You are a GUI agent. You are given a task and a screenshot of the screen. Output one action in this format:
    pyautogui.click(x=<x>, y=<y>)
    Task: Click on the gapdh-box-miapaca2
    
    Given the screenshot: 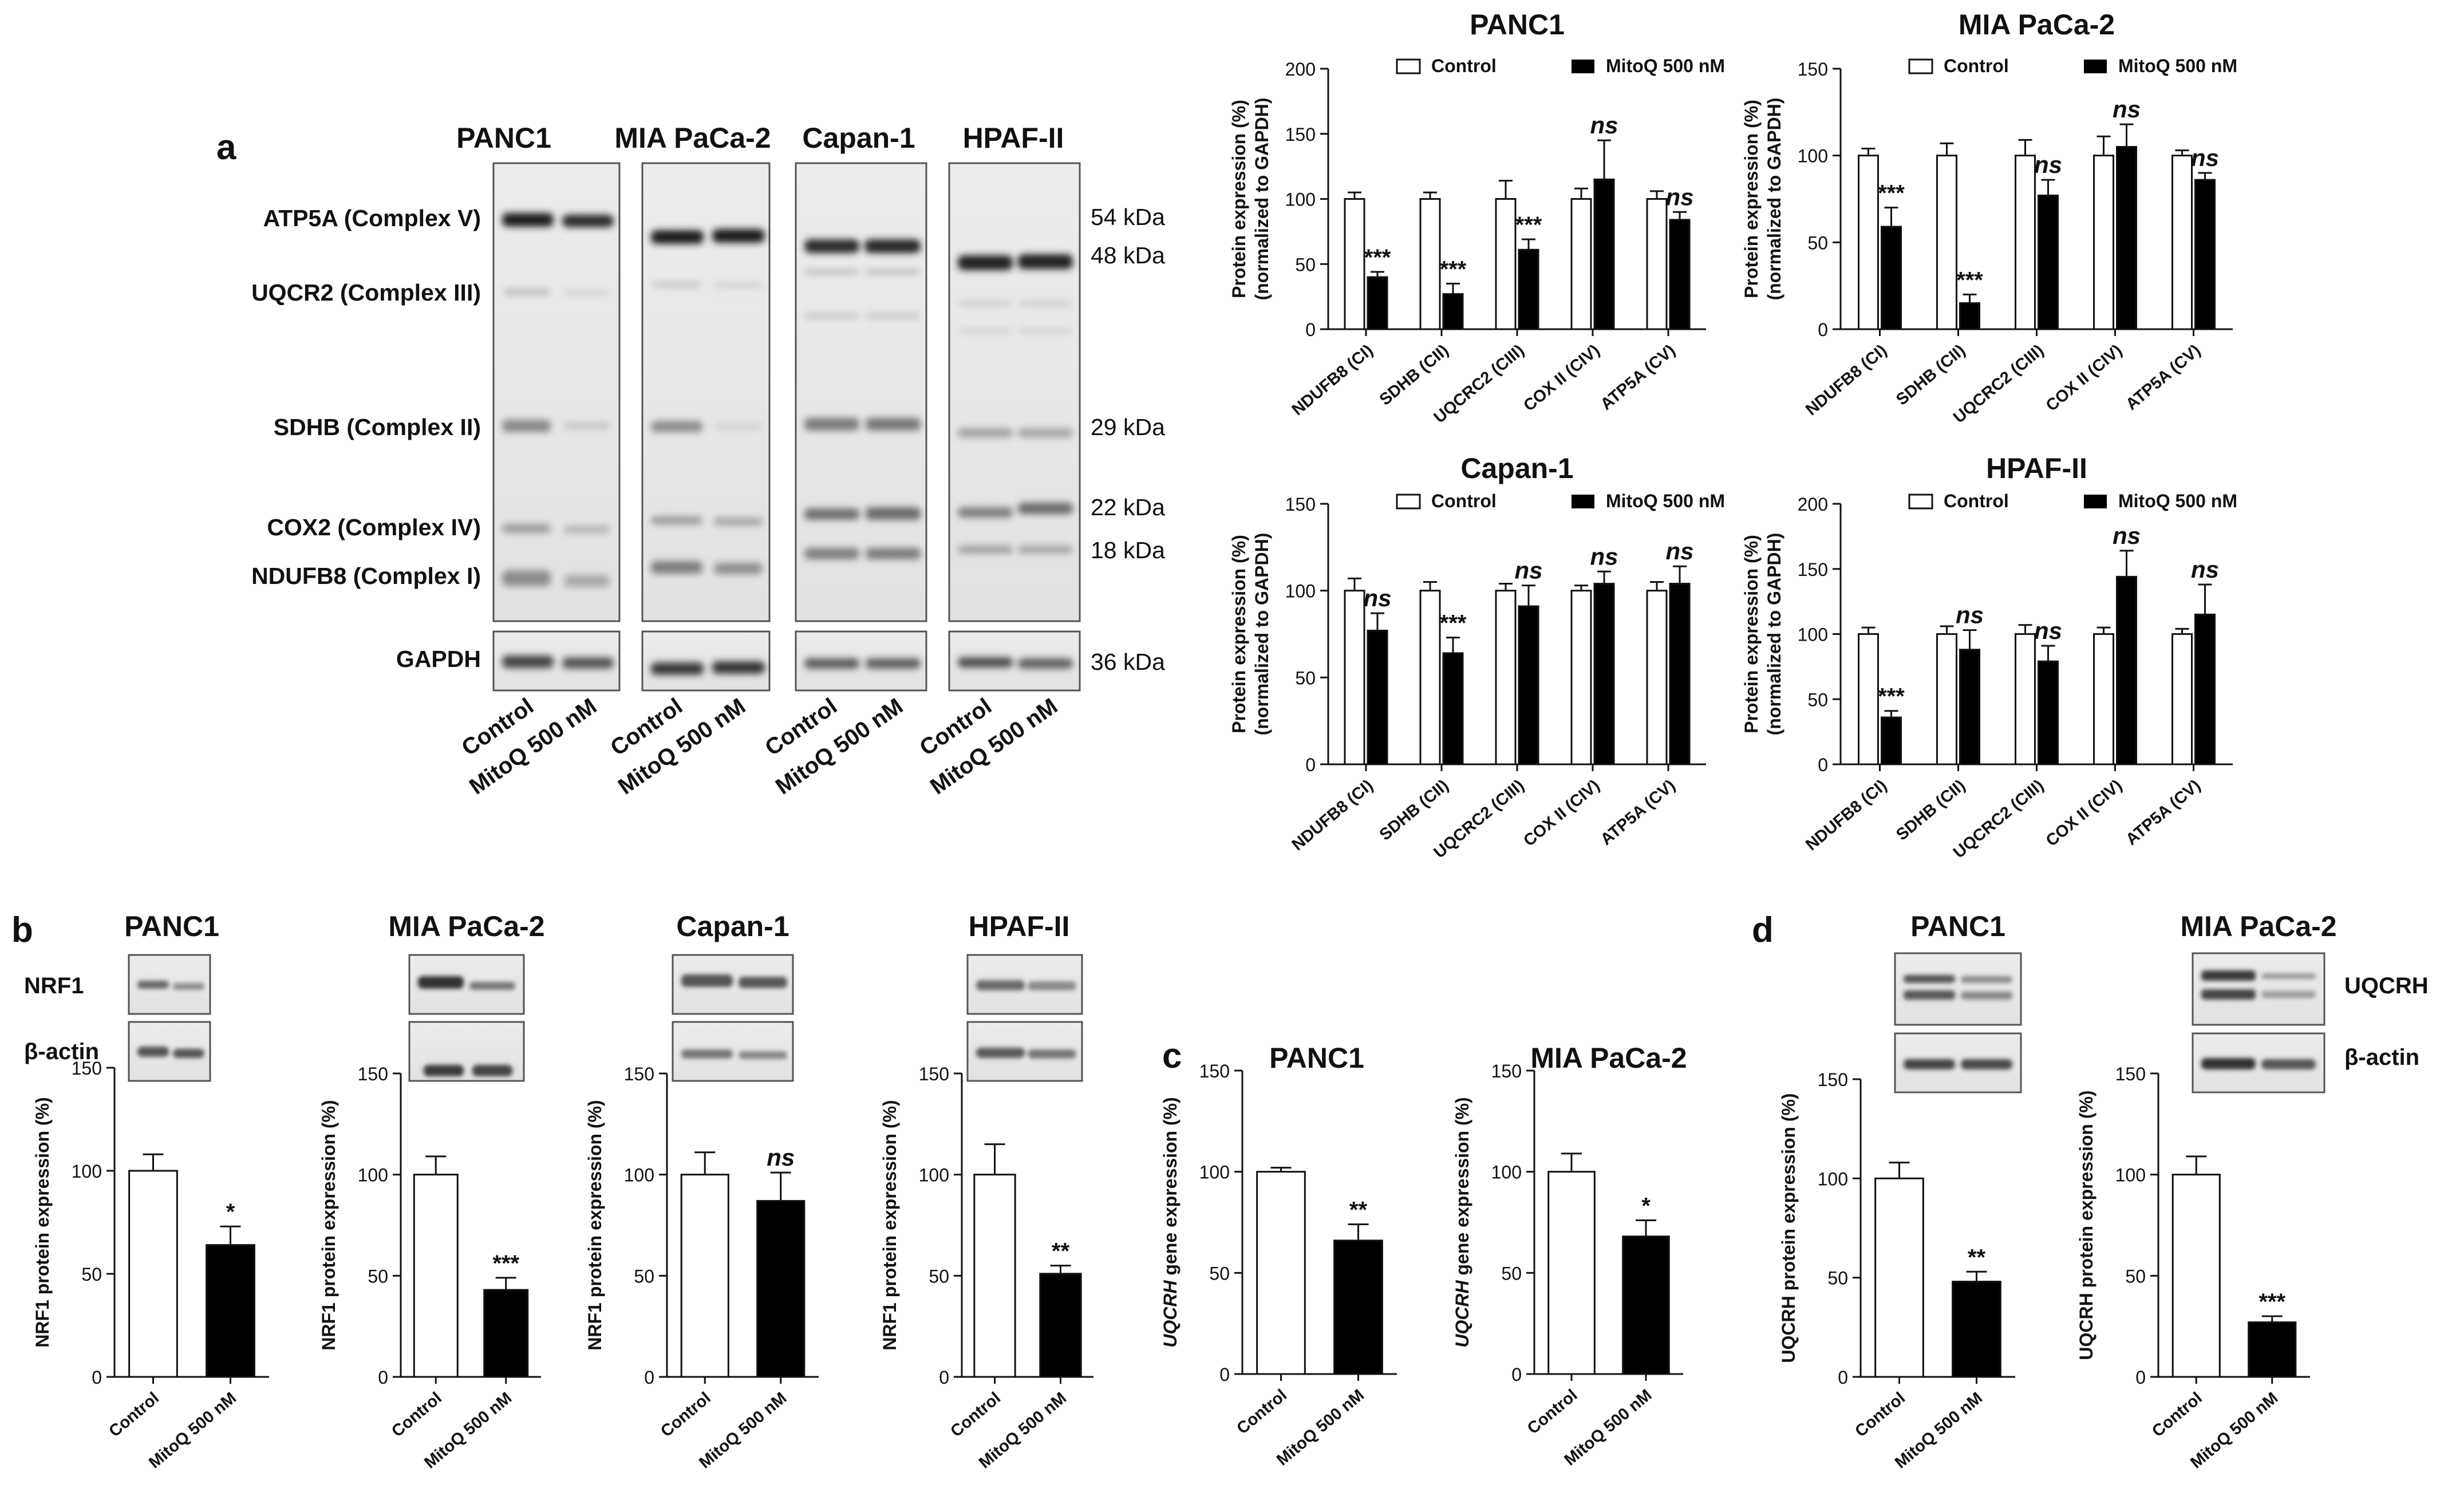 What is the action you would take?
    pyautogui.click(x=706, y=661)
    